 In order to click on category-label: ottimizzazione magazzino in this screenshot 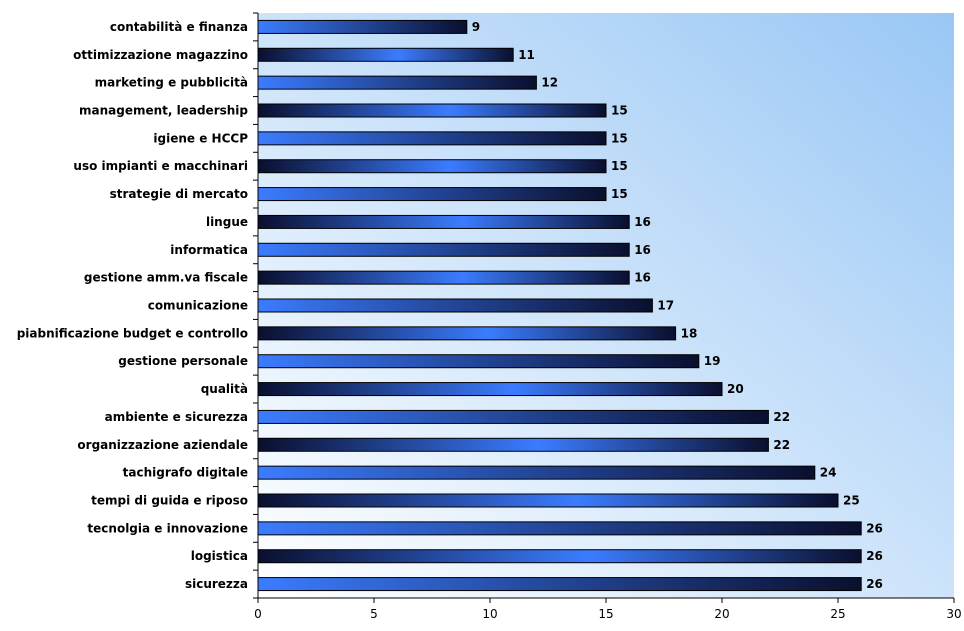, I will do `click(160, 55)`.